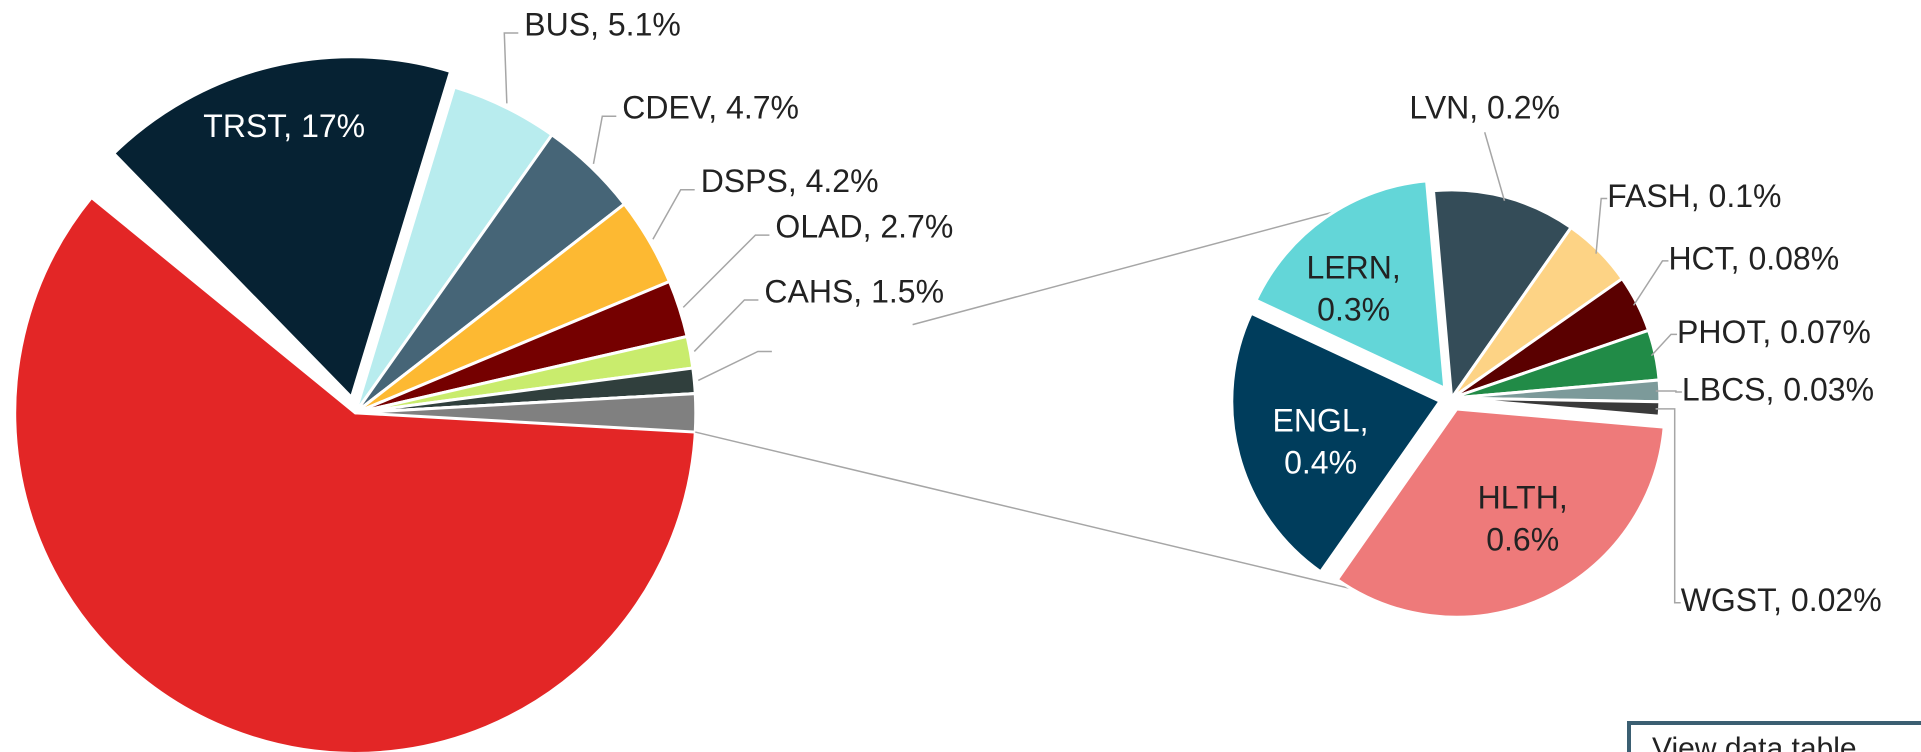 Image resolution: width=1921 pixels, height=752 pixels. What do you see at coordinates (1354, 289) in the screenshot?
I see `data-label: LERN, 0.3%` at bounding box center [1354, 289].